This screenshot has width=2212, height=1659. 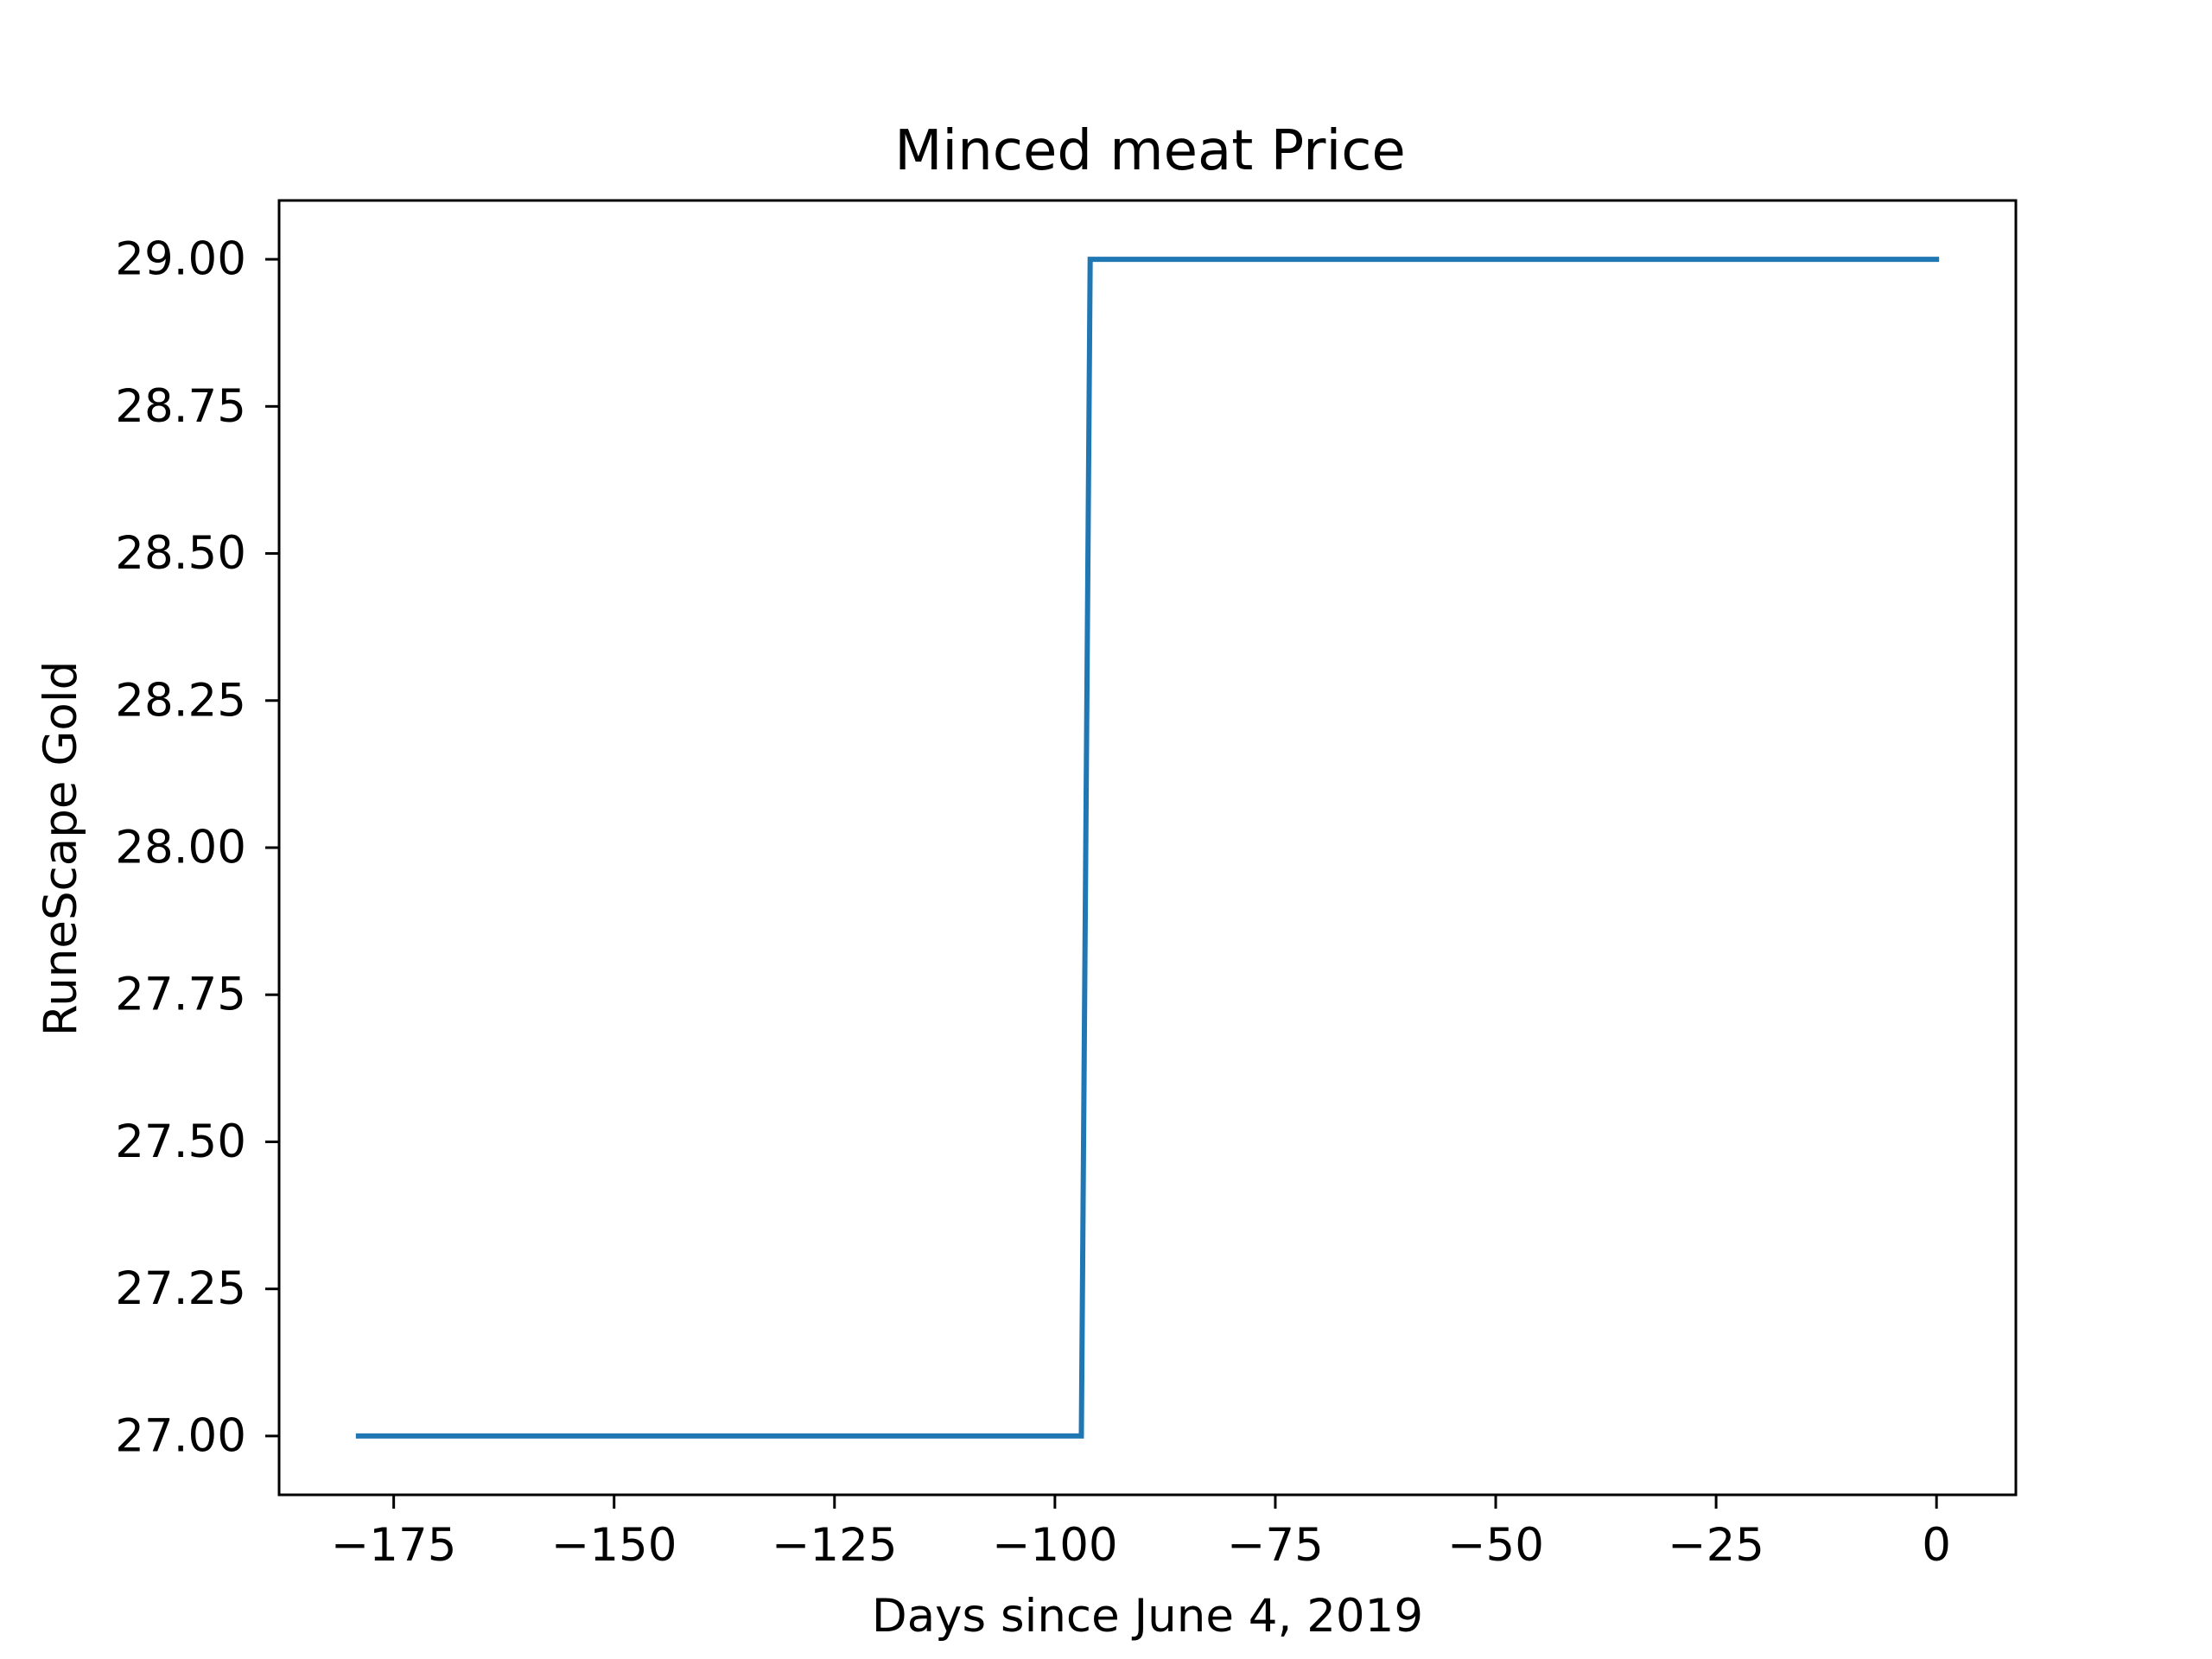 What do you see at coordinates (1275, 1545) in the screenshot?
I see `x-tick-label: −75` at bounding box center [1275, 1545].